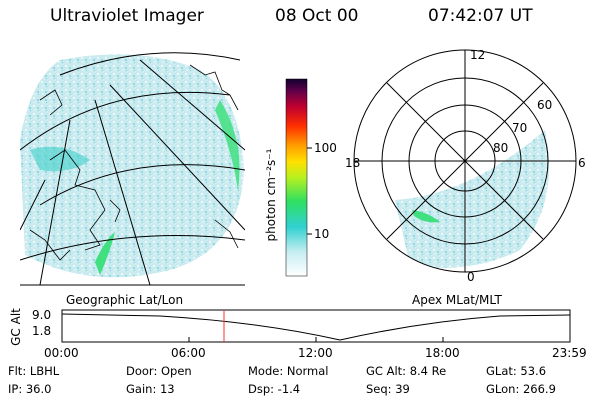  What do you see at coordinates (545, 105) in the screenshot?
I see `lat-label-60: 60` at bounding box center [545, 105].